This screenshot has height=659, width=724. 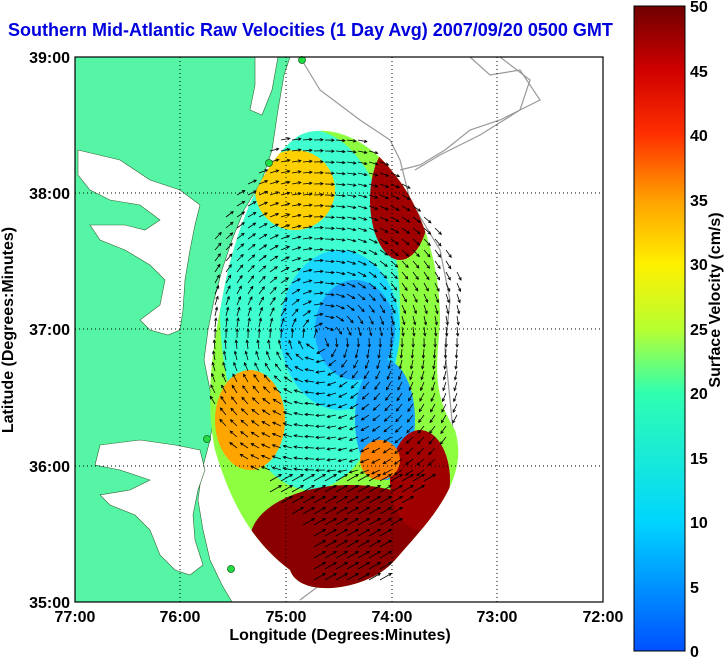 I want to click on y-tick-labels: 35:00 36:00 37:00 38:00 39:00, so click(x=49, y=331).